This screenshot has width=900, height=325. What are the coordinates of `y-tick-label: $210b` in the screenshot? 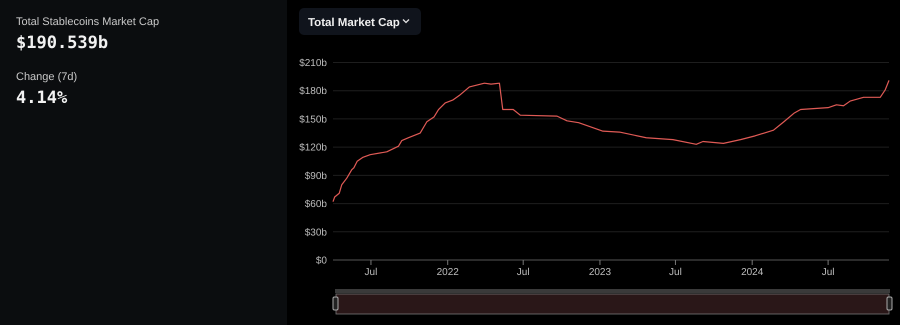 It's located at (313, 63).